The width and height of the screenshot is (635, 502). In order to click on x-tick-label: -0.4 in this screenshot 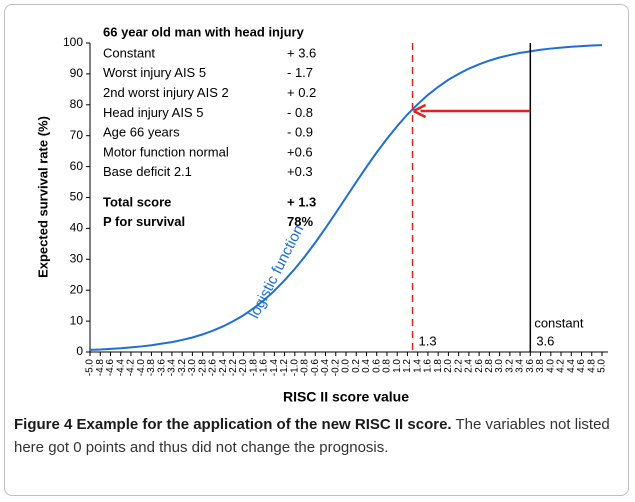, I will do `click(325, 368)`.